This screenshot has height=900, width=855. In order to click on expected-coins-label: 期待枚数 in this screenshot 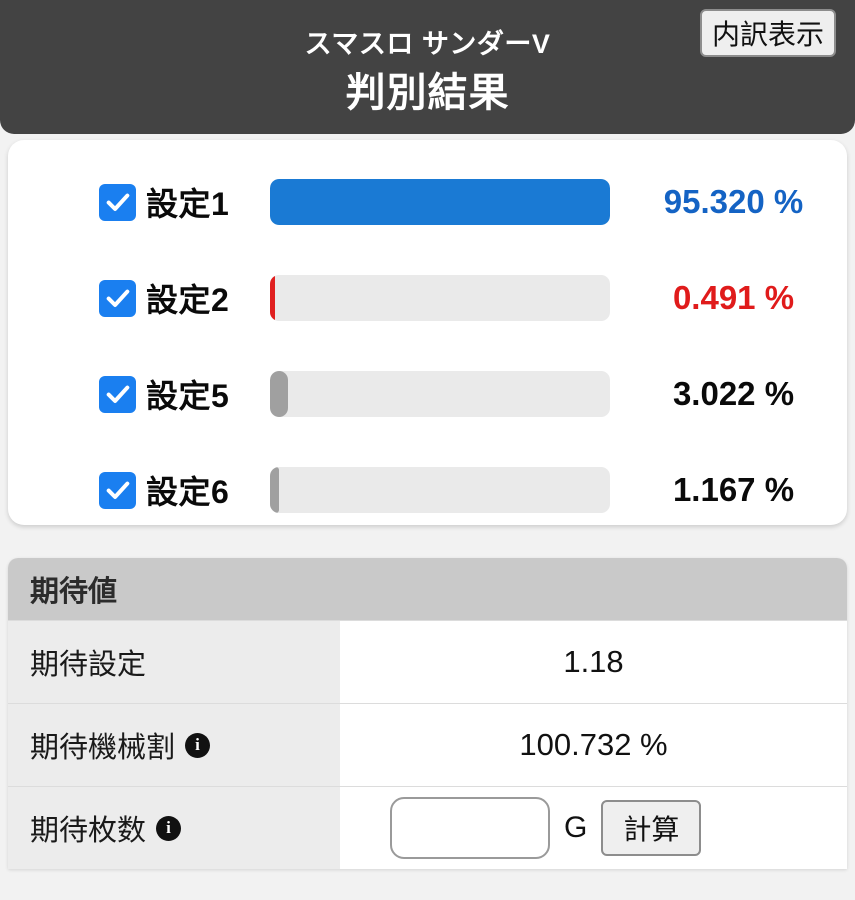, I will do `click(88, 831)`.